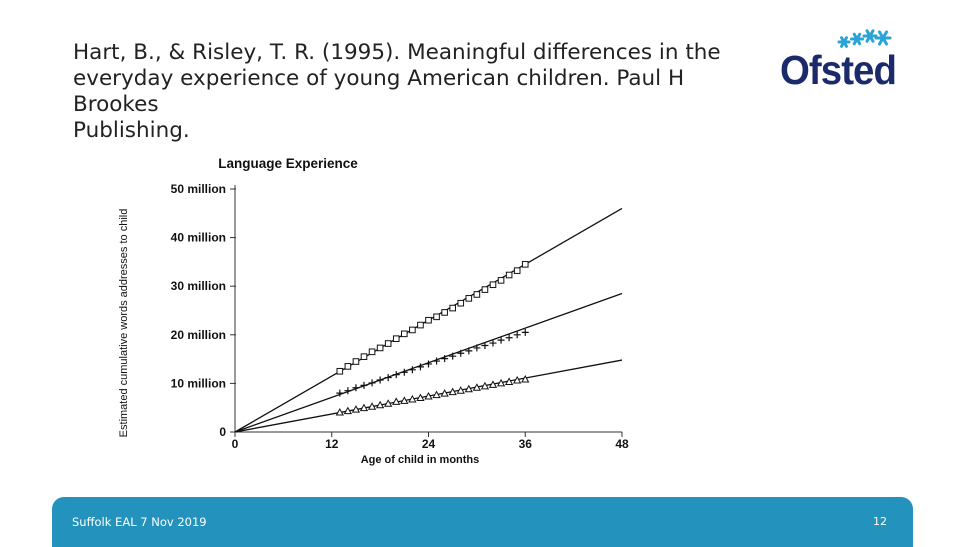 This screenshot has width=960, height=547. I want to click on logo-wordmark: Ofsted, so click(838, 68).